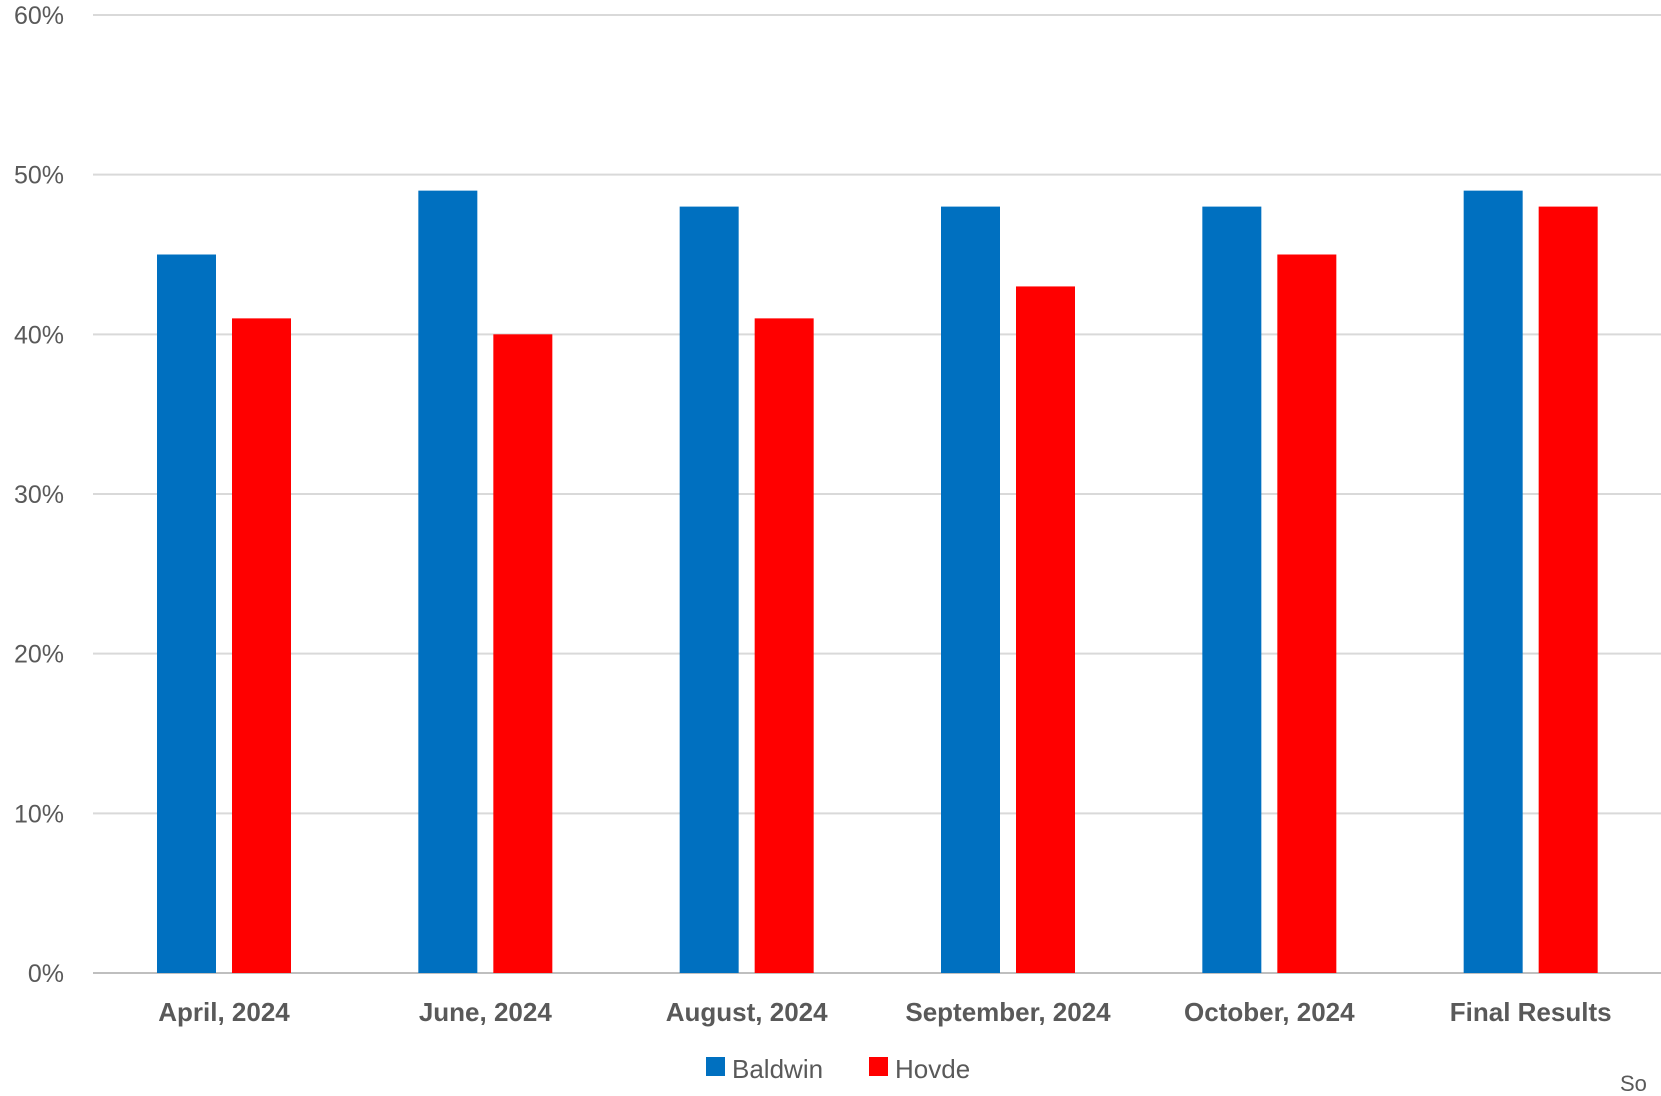 The height and width of the screenshot is (1096, 1661). I want to click on legend: Baldwin Hovde, so click(838, 1069).